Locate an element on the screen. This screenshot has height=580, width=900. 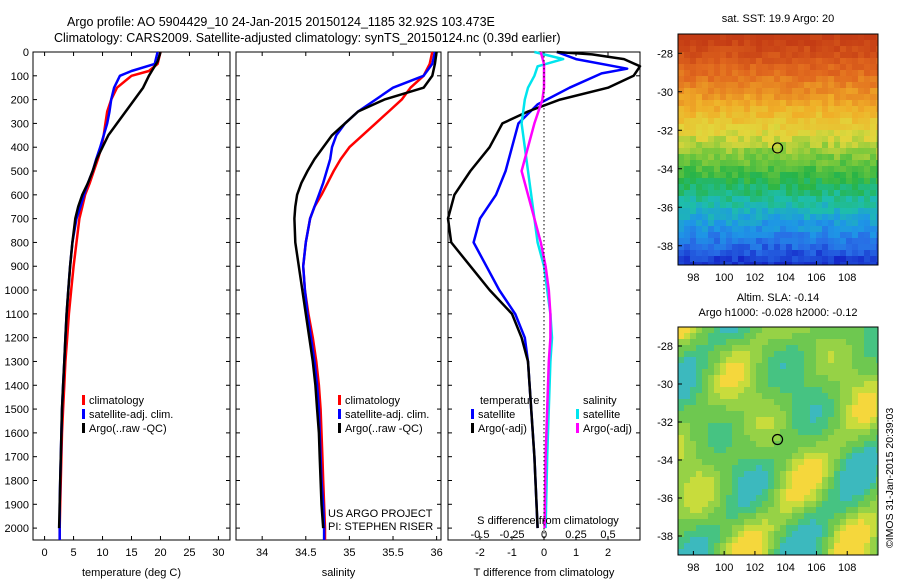
depth-tick-label: 1100 is located at coordinates (17, 315).